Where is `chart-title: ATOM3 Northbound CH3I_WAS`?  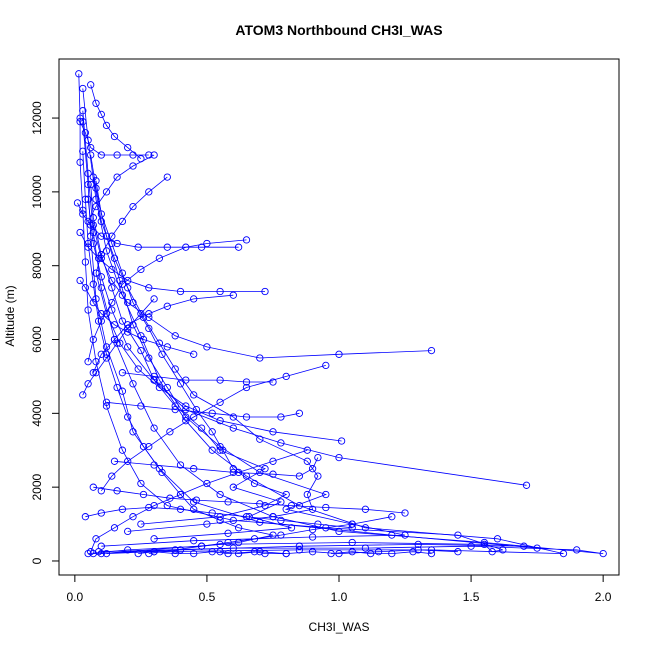 chart-title: ATOM3 Northbound CH3I_WAS is located at coordinates (338, 30).